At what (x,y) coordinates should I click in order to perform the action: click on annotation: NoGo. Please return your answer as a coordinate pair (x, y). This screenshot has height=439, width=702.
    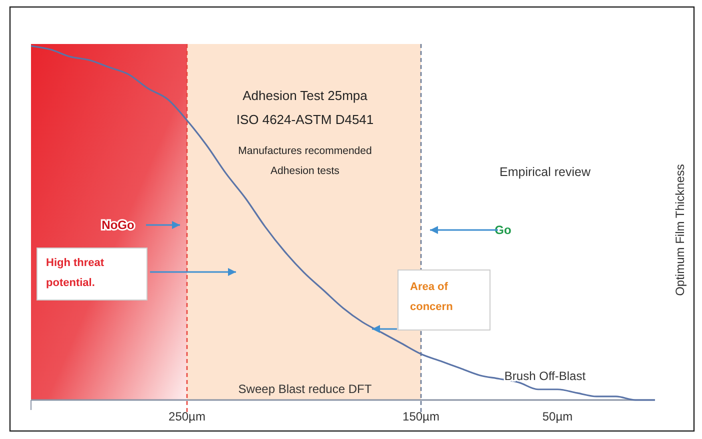
    Looking at the image, I should click on (118, 225).